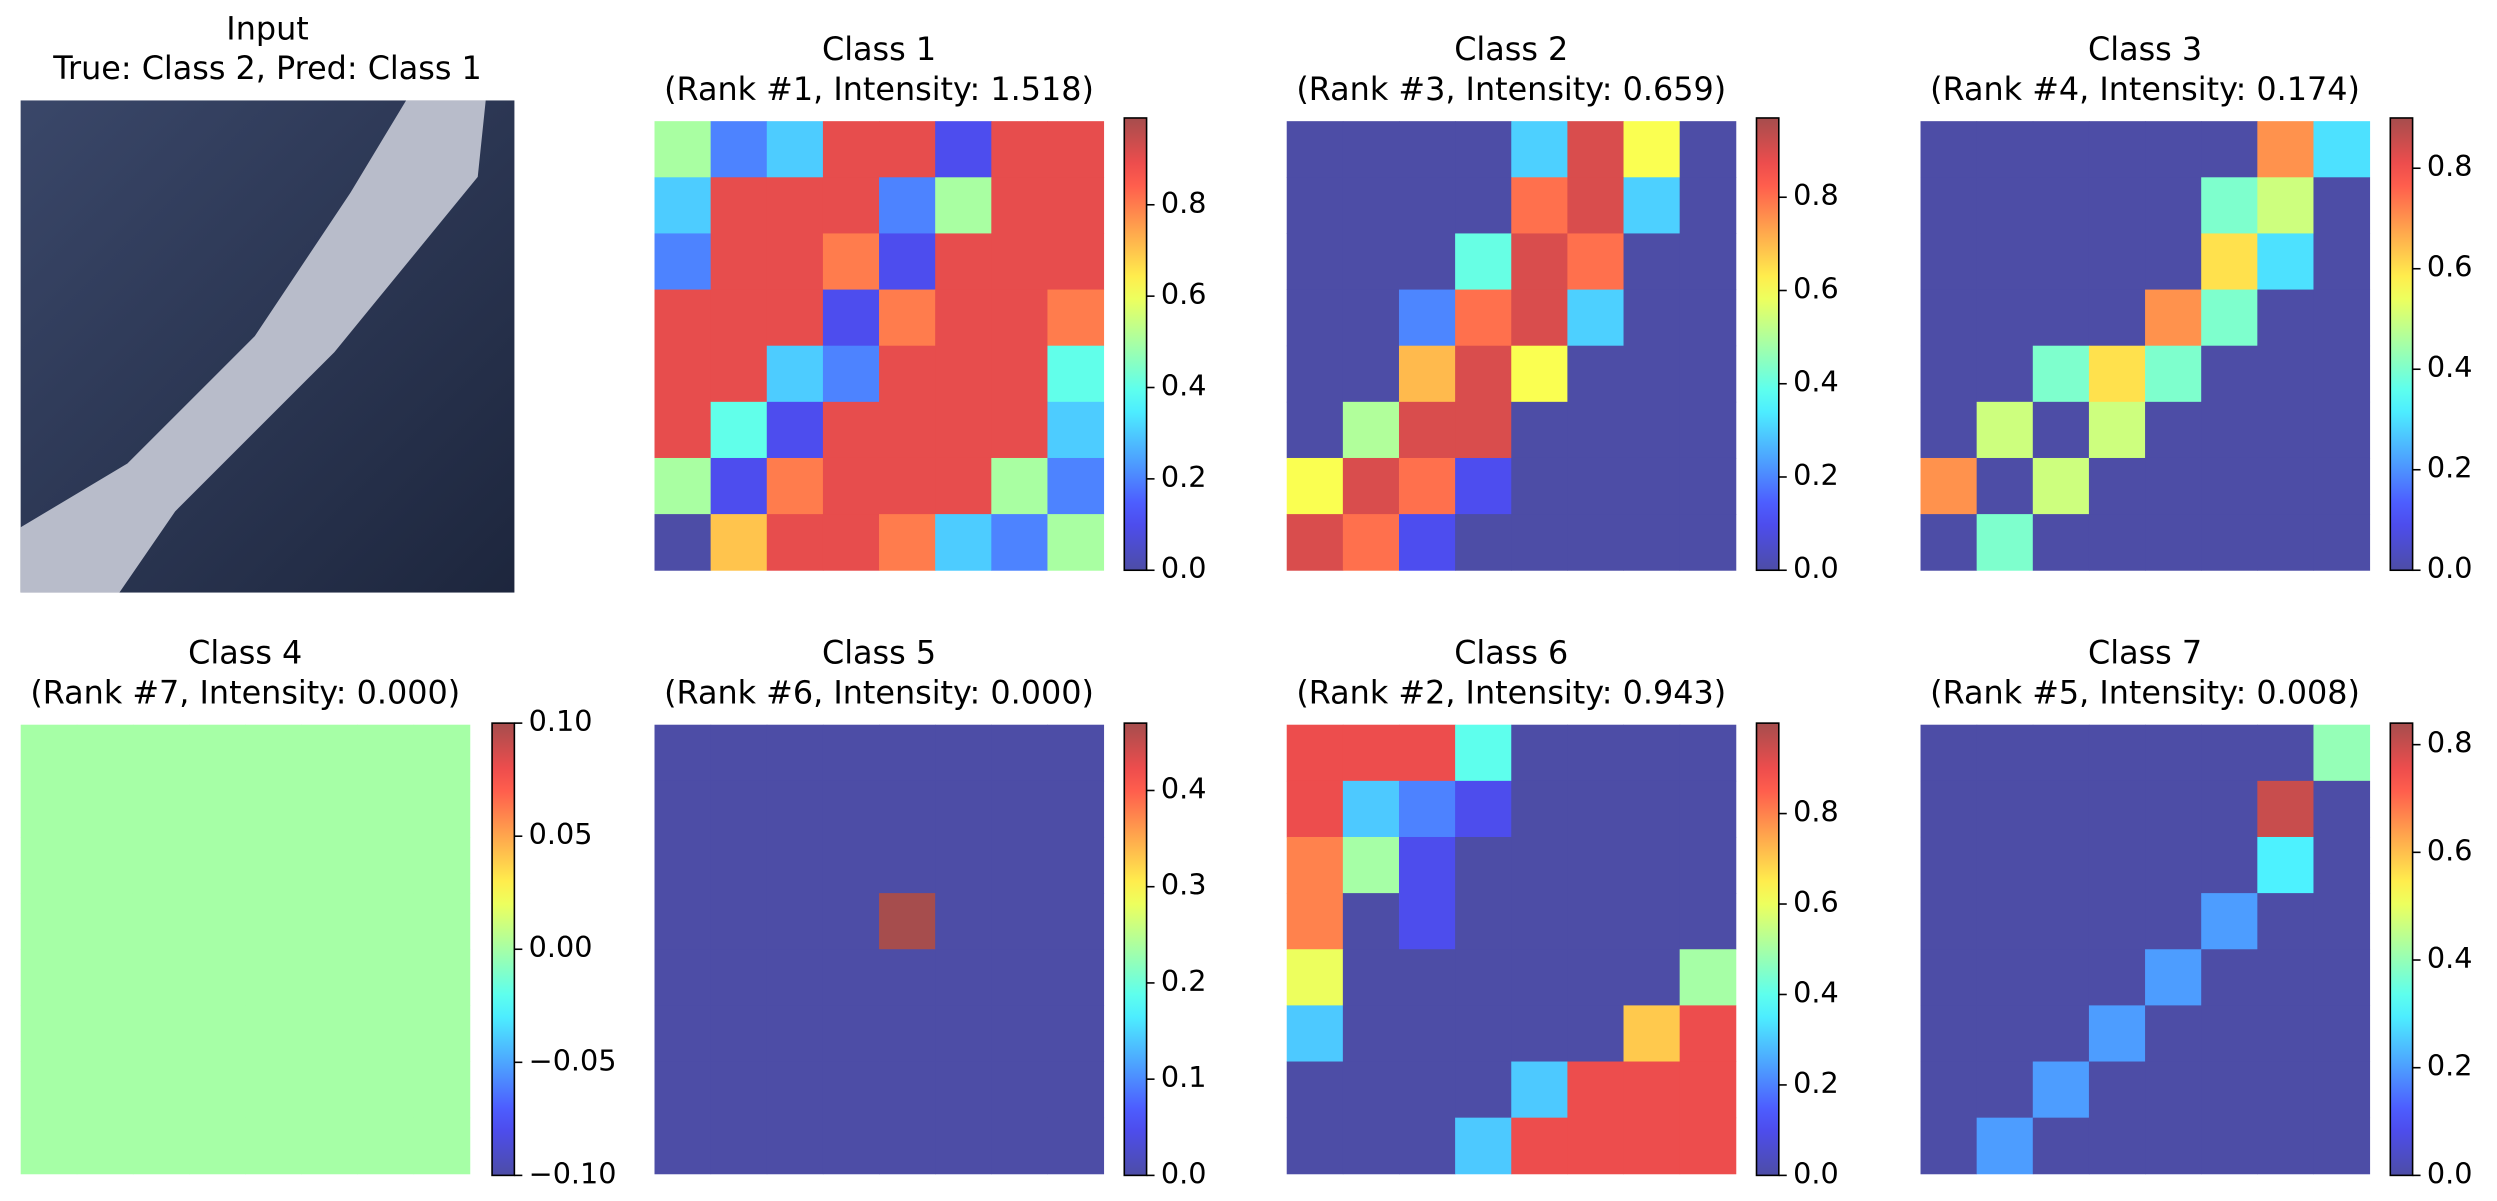 This screenshot has height=1201, width=2497. What do you see at coordinates (573, 1173) in the screenshot?
I see `colorbar-tick-label: −0.10` at bounding box center [573, 1173].